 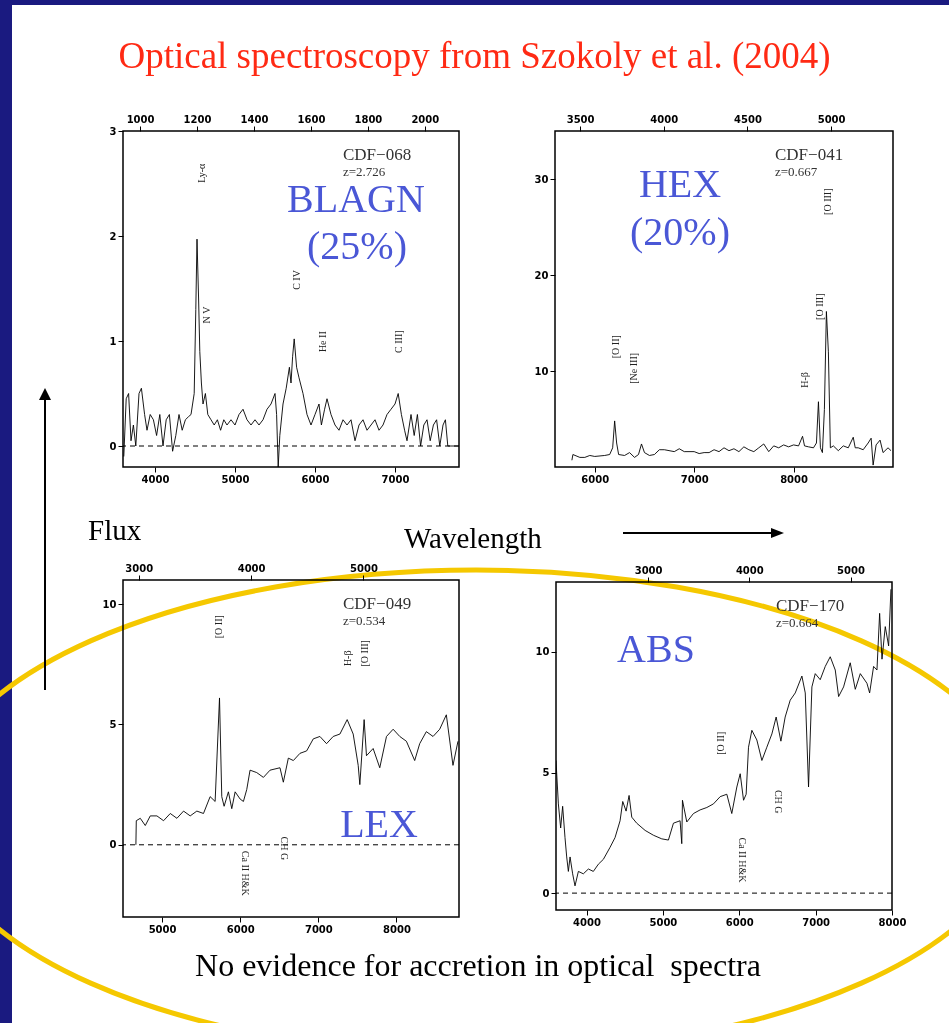 What do you see at coordinates (113, 341) in the screenshot?
I see `y-tick-label: 1` at bounding box center [113, 341].